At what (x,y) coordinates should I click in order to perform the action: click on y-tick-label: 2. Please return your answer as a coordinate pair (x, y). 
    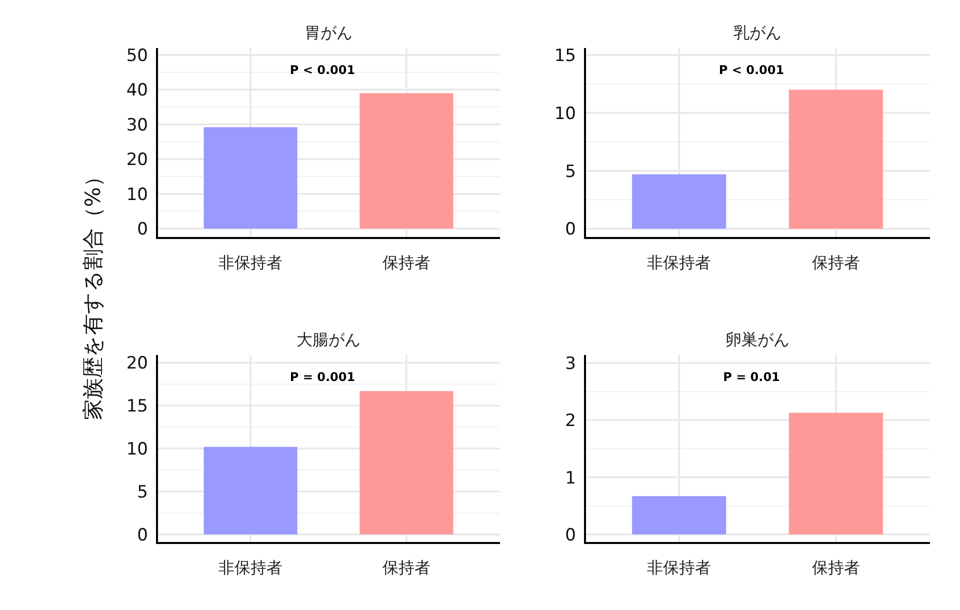
    Looking at the image, I should click on (570, 421).